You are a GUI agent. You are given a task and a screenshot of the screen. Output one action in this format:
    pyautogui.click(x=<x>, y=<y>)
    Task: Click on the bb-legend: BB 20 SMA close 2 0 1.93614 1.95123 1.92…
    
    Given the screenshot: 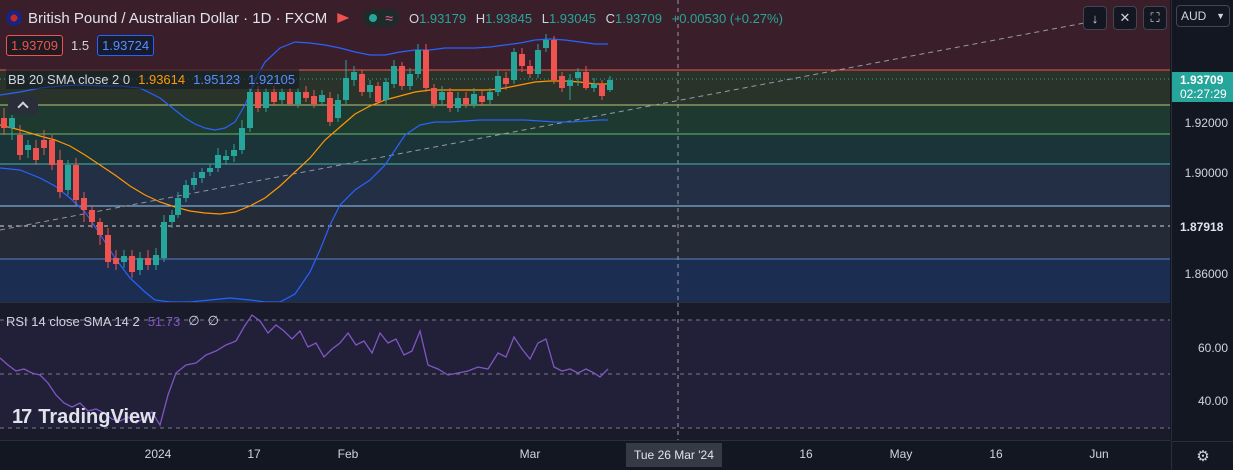 What is the action you would take?
    pyautogui.click(x=153, y=79)
    